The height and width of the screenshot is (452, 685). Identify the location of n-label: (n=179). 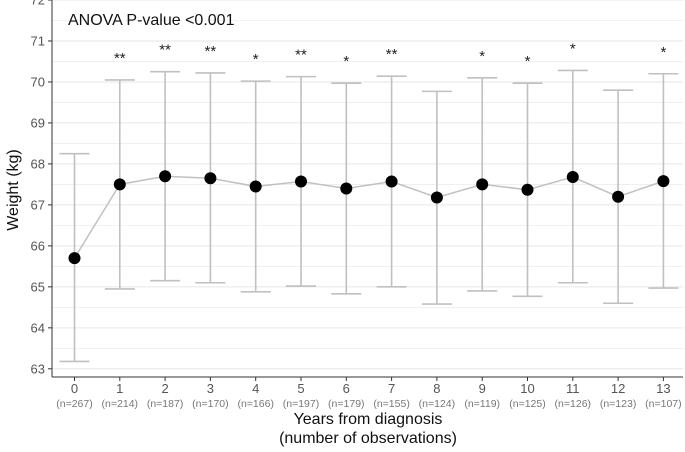
(346, 404).